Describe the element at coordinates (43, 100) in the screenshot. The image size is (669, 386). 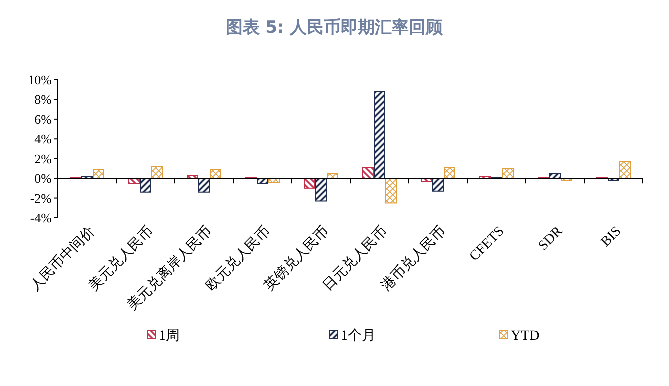
I see `y-tick-label: 8%` at that location.